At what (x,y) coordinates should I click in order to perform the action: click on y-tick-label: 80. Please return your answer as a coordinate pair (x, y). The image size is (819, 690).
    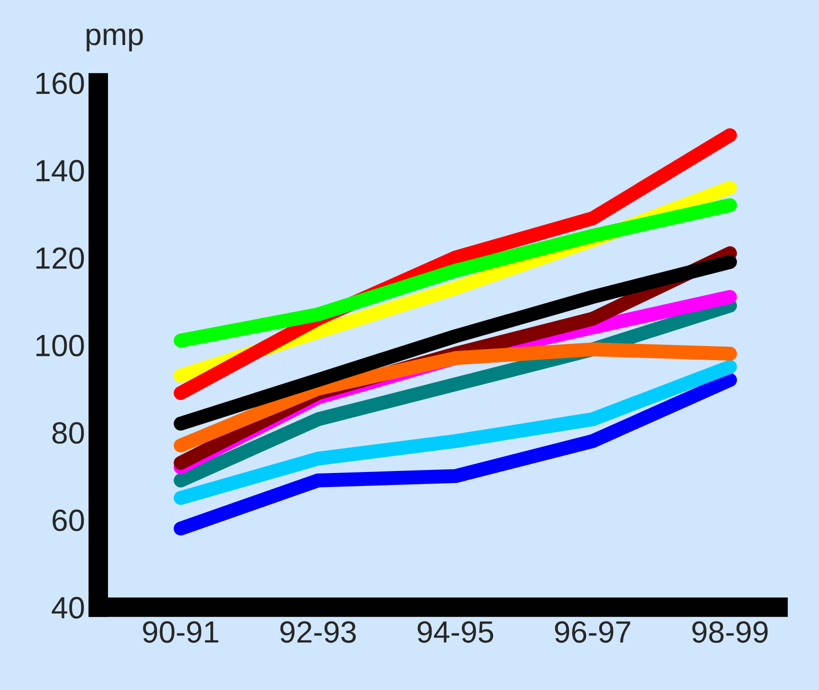
    Looking at the image, I should click on (68, 433).